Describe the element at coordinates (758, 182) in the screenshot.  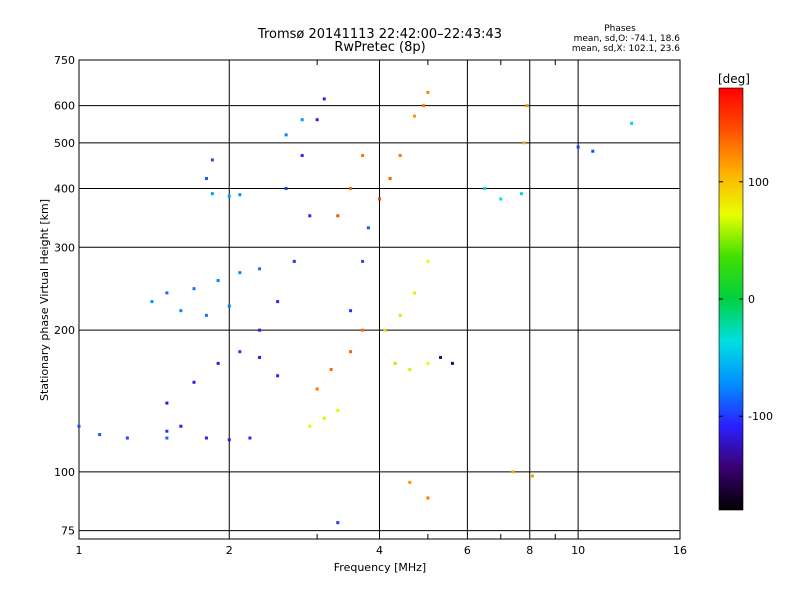
I see `colorbar-tick-label: 100` at that location.